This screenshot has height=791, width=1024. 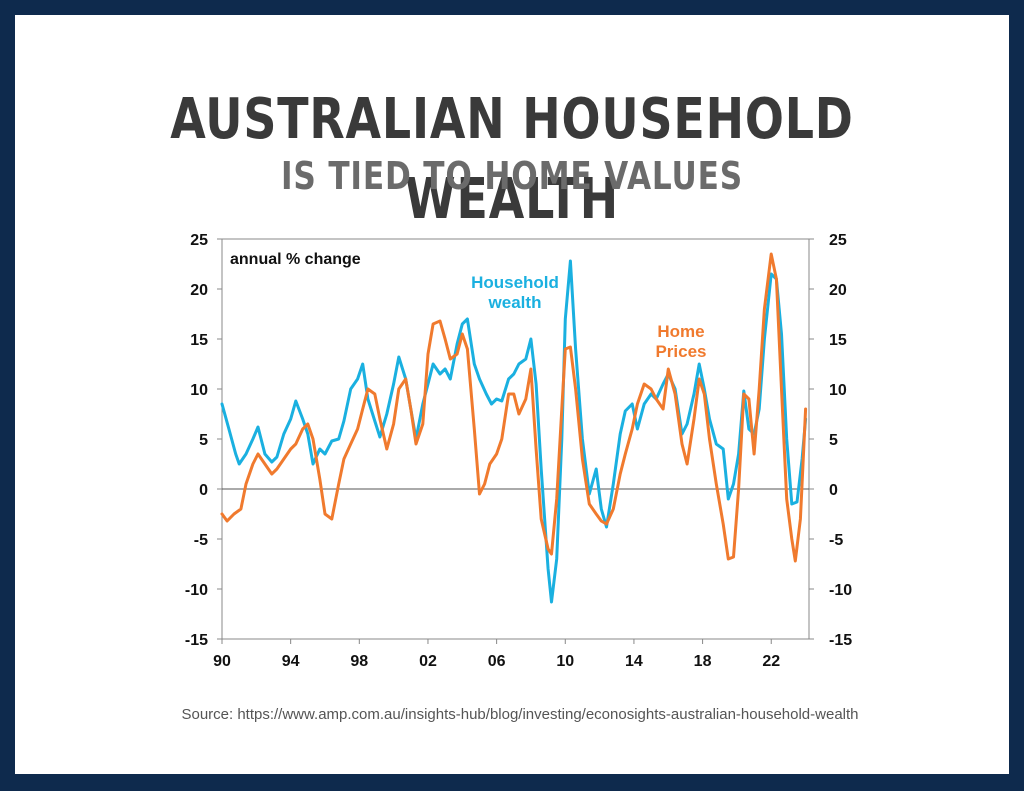 What do you see at coordinates (199, 340) in the screenshot?
I see `y-tick-label-left: 15` at bounding box center [199, 340].